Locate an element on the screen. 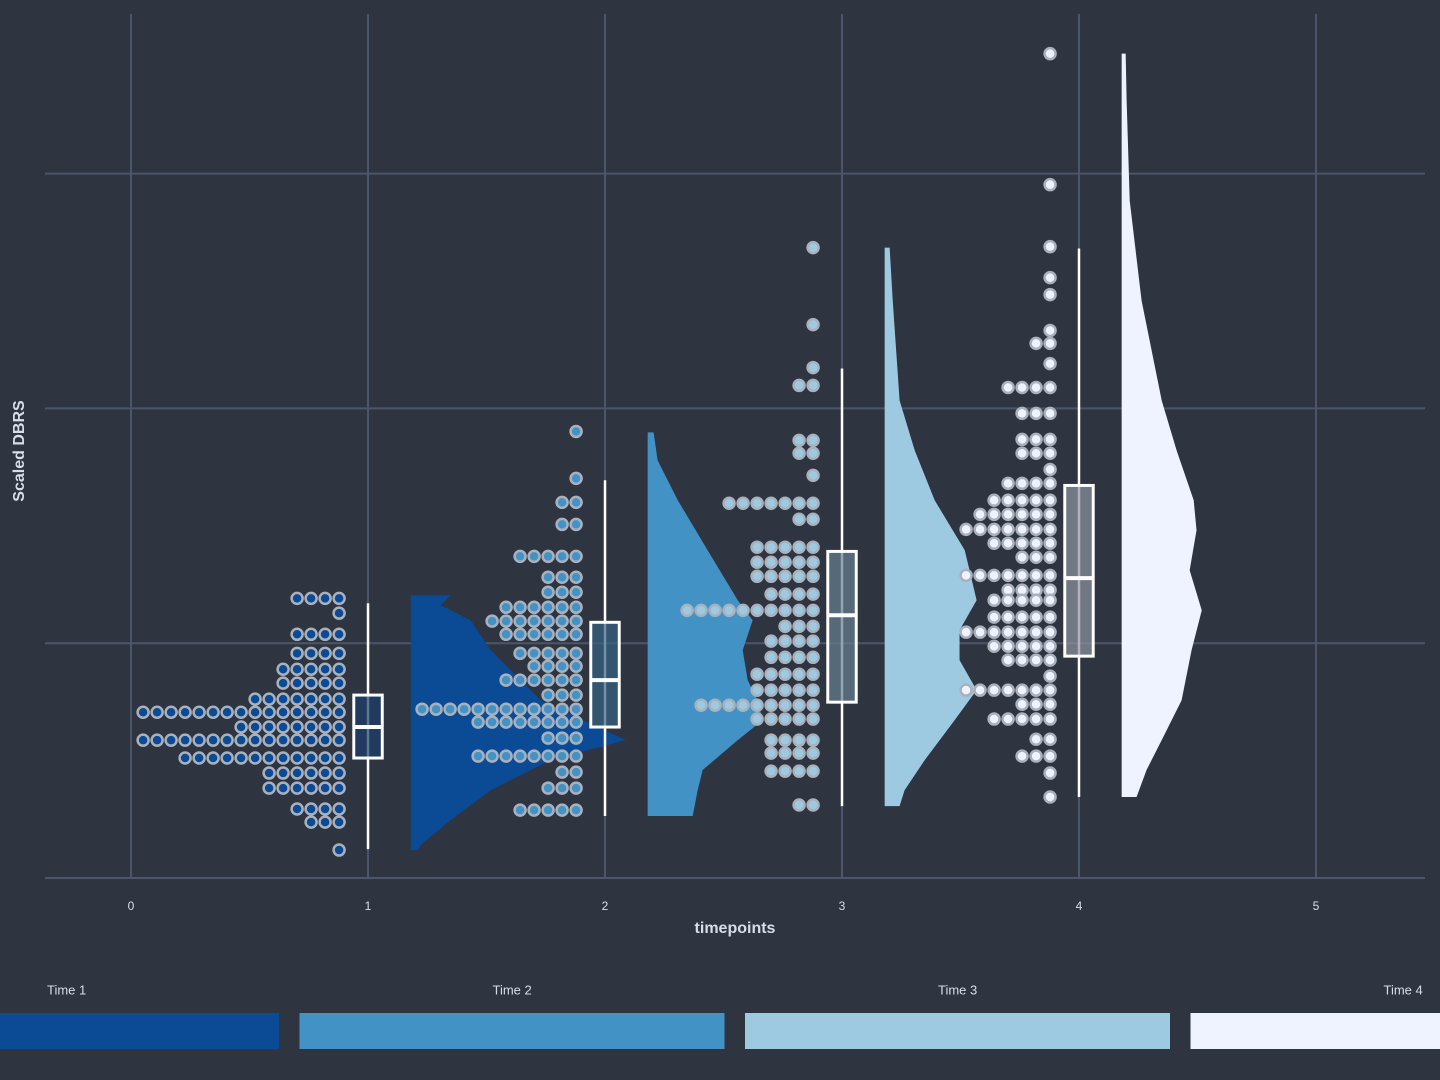 Image resolution: width=1440 pixels, height=1080 pixels. x-tick-label: 3 is located at coordinates (842, 906).